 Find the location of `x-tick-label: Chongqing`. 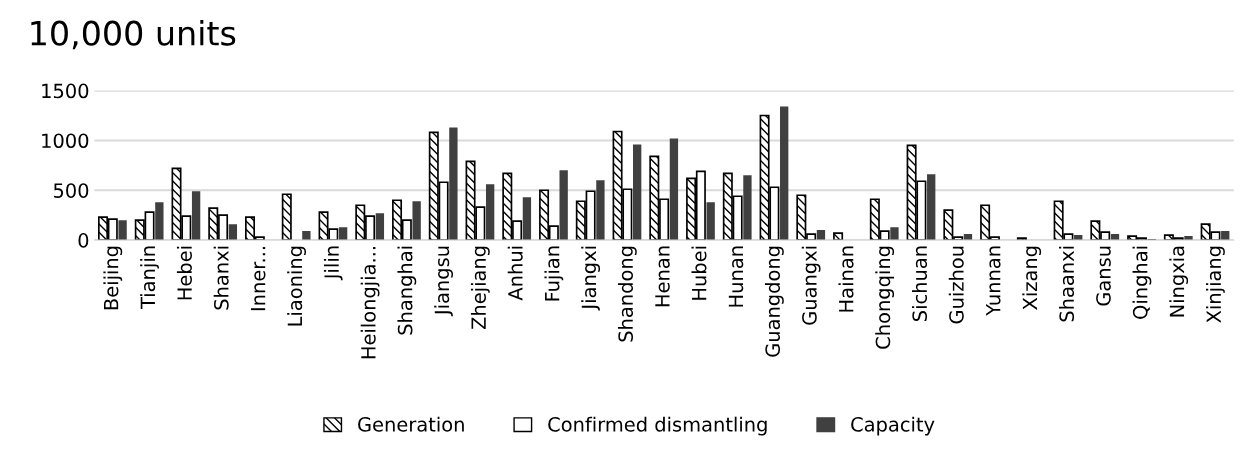

x-tick-label: Chongqing is located at coordinates (885, 297).